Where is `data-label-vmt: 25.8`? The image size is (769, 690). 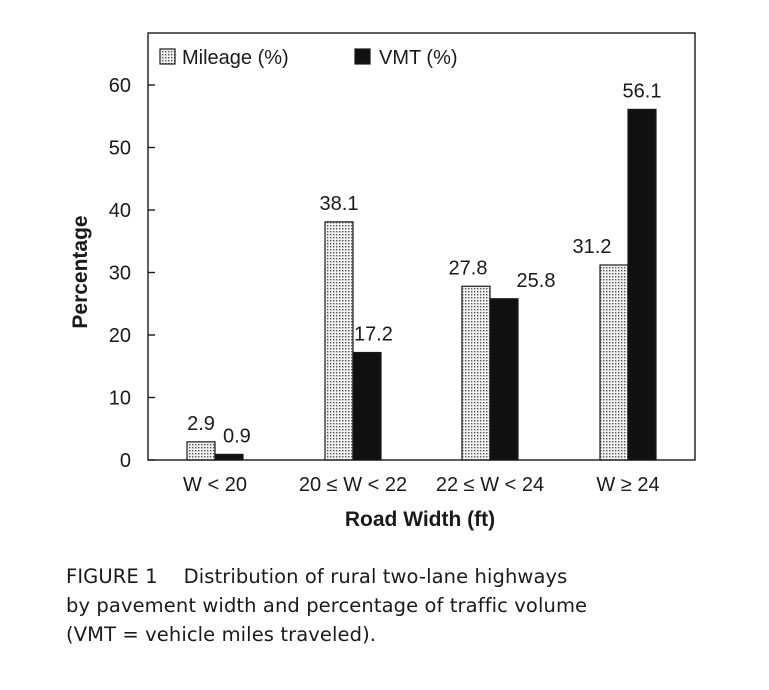
data-label-vmt: 25.8 is located at coordinates (536, 281).